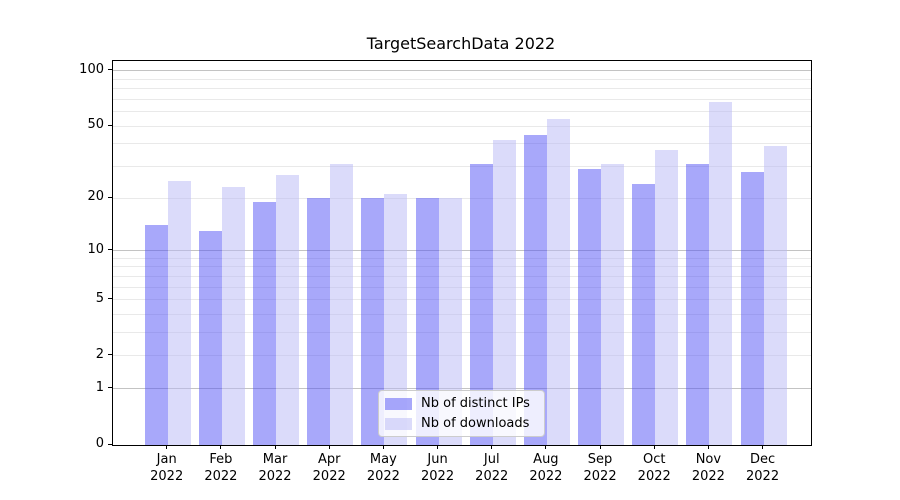 Image resolution: width=900 pixels, height=500 pixels. I want to click on legend-swatch-distinct-ips, so click(398, 403).